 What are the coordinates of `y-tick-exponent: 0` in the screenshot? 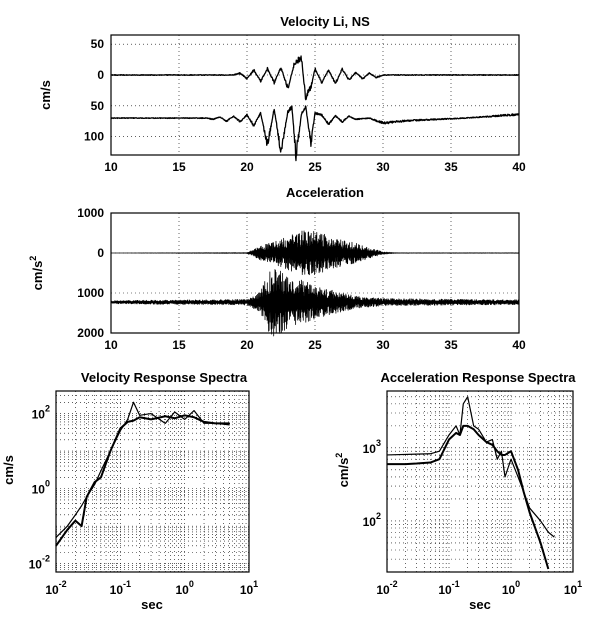 It's located at (47, 484).